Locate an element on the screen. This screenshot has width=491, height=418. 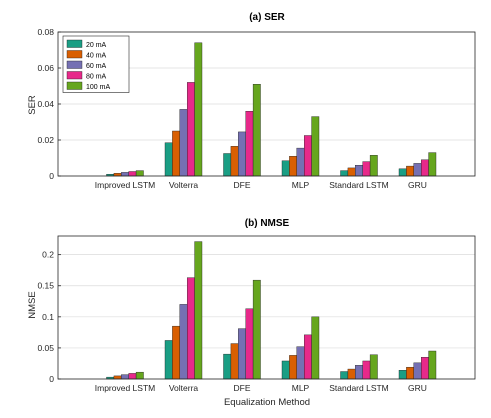
legend-label: 20 mA is located at coordinates (96, 45).